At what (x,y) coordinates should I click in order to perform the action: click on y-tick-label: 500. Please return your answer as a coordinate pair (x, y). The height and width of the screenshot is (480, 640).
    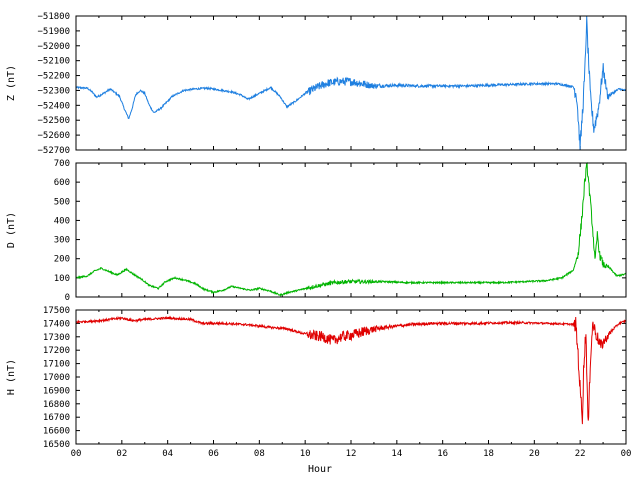
    Looking at the image, I should click on (62, 202).